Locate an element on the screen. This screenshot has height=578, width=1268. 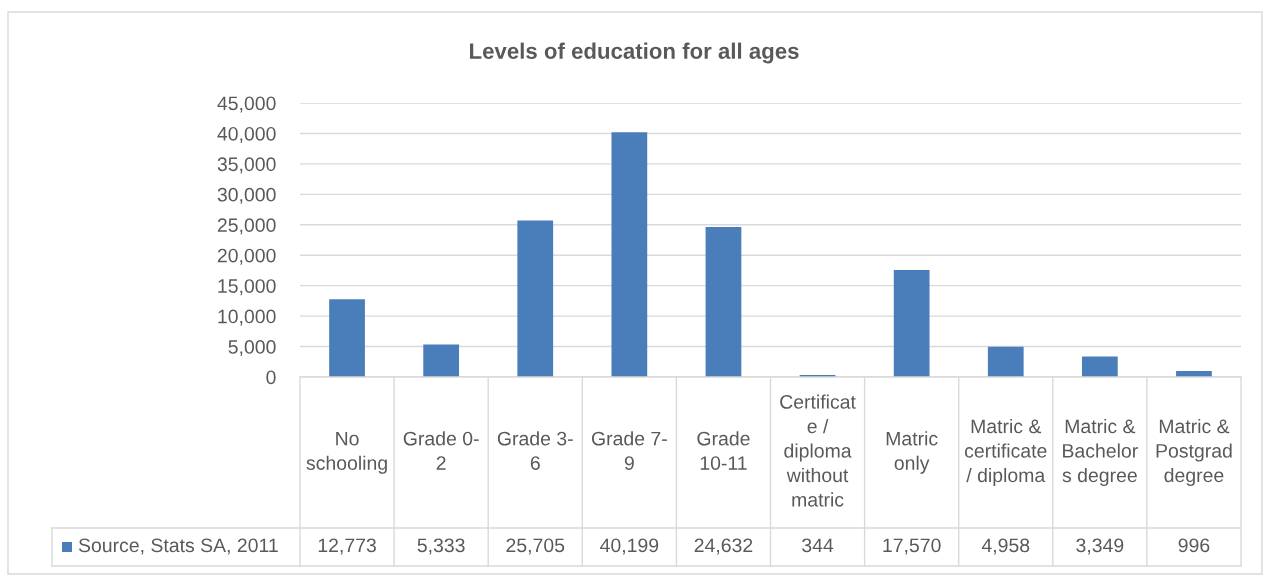
y-tick-label: 10,000 is located at coordinates (247, 317).